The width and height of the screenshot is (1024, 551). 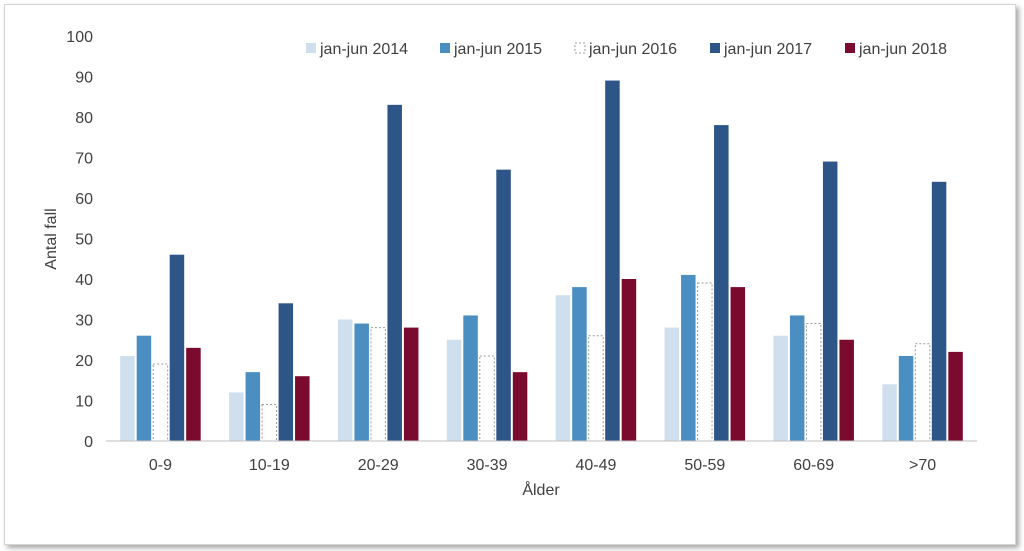 I want to click on y-tick-label: 50, so click(x=84, y=240).